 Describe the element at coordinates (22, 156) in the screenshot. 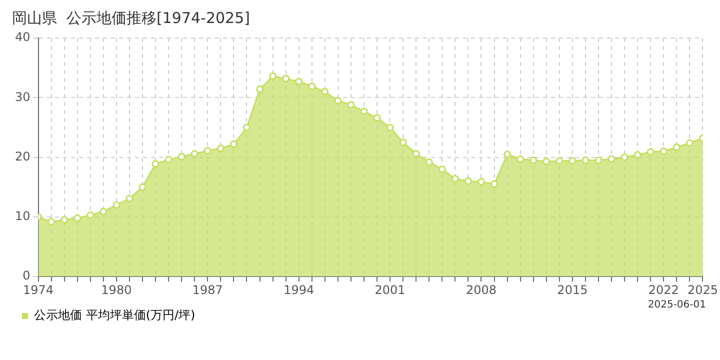

I see `y-tick-label: 20` at that location.